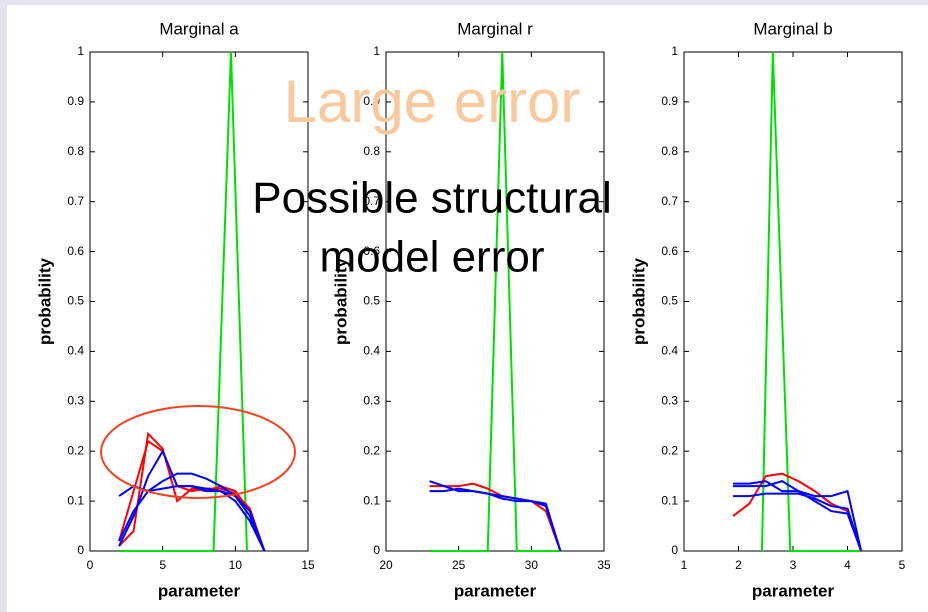 The height and width of the screenshot is (612, 928). What do you see at coordinates (308, 565) in the screenshot?
I see `x-tick-label: 15` at bounding box center [308, 565].